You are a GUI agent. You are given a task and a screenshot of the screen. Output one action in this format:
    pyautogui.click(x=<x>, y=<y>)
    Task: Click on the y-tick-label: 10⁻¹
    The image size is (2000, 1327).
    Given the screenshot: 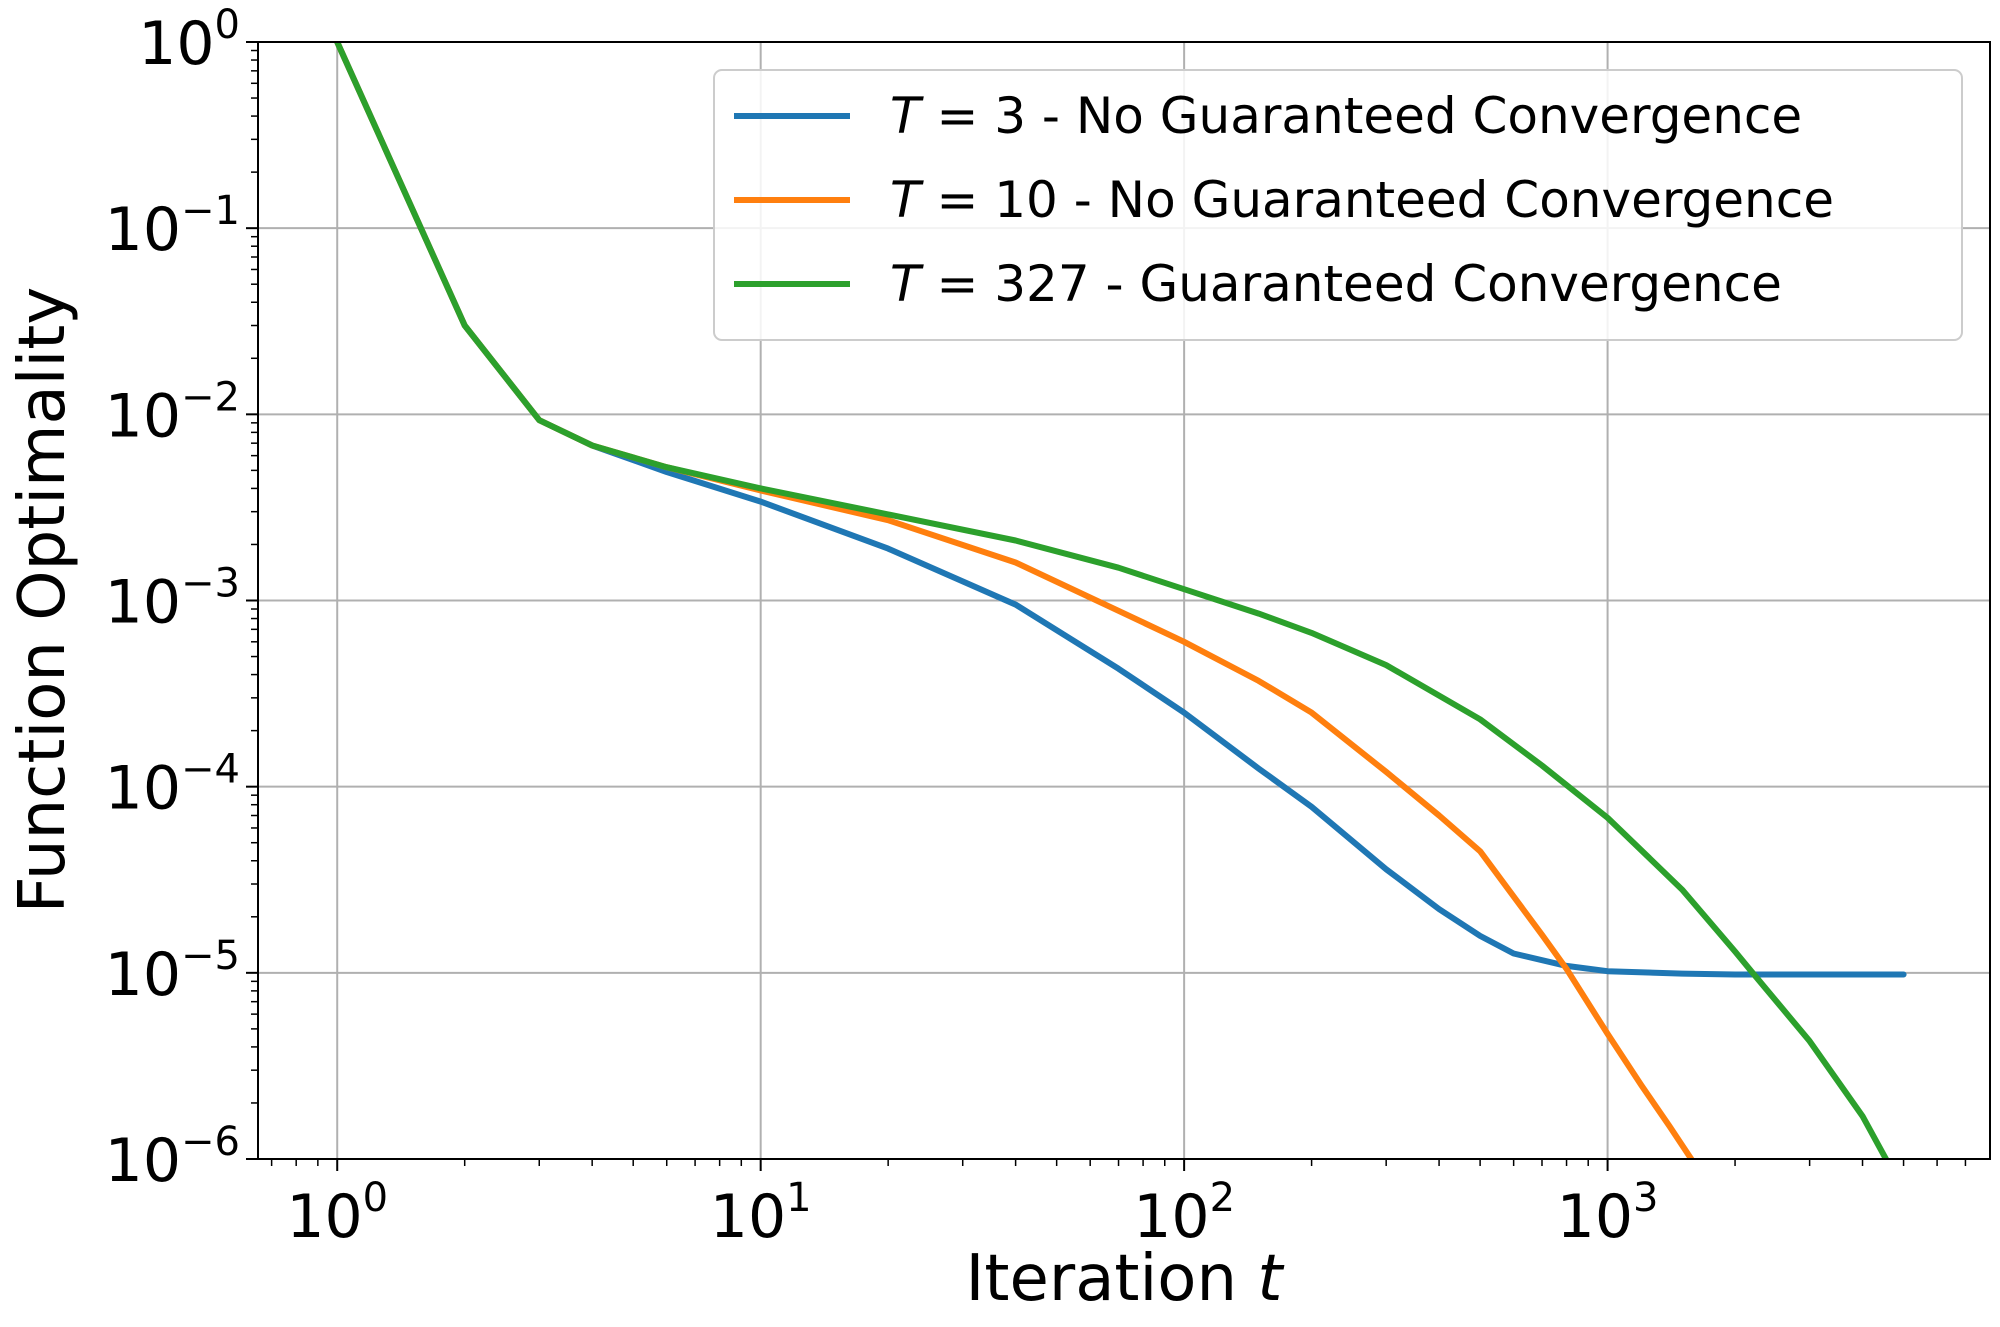 What is the action you would take?
    pyautogui.click(x=172, y=226)
    